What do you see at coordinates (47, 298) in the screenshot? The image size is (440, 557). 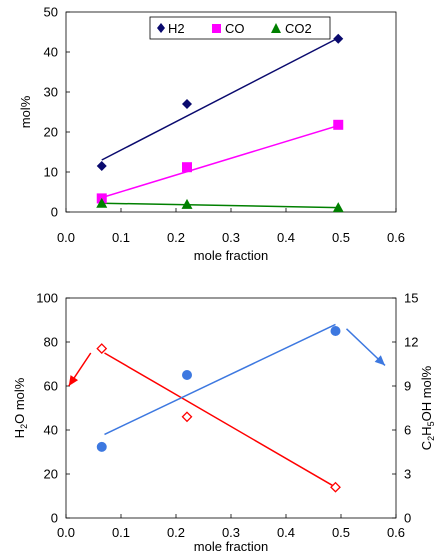 I see `left-y-tick-label: 100` at bounding box center [47, 298].